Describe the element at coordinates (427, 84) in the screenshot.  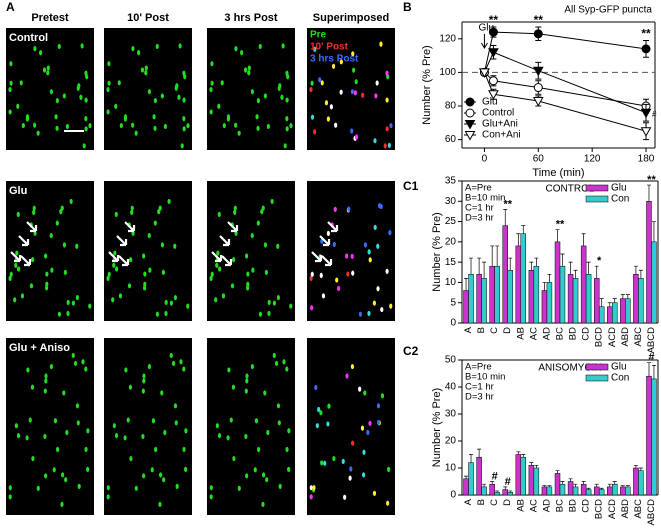
I see `y-axis-label: Number (% Pre)` at that location.